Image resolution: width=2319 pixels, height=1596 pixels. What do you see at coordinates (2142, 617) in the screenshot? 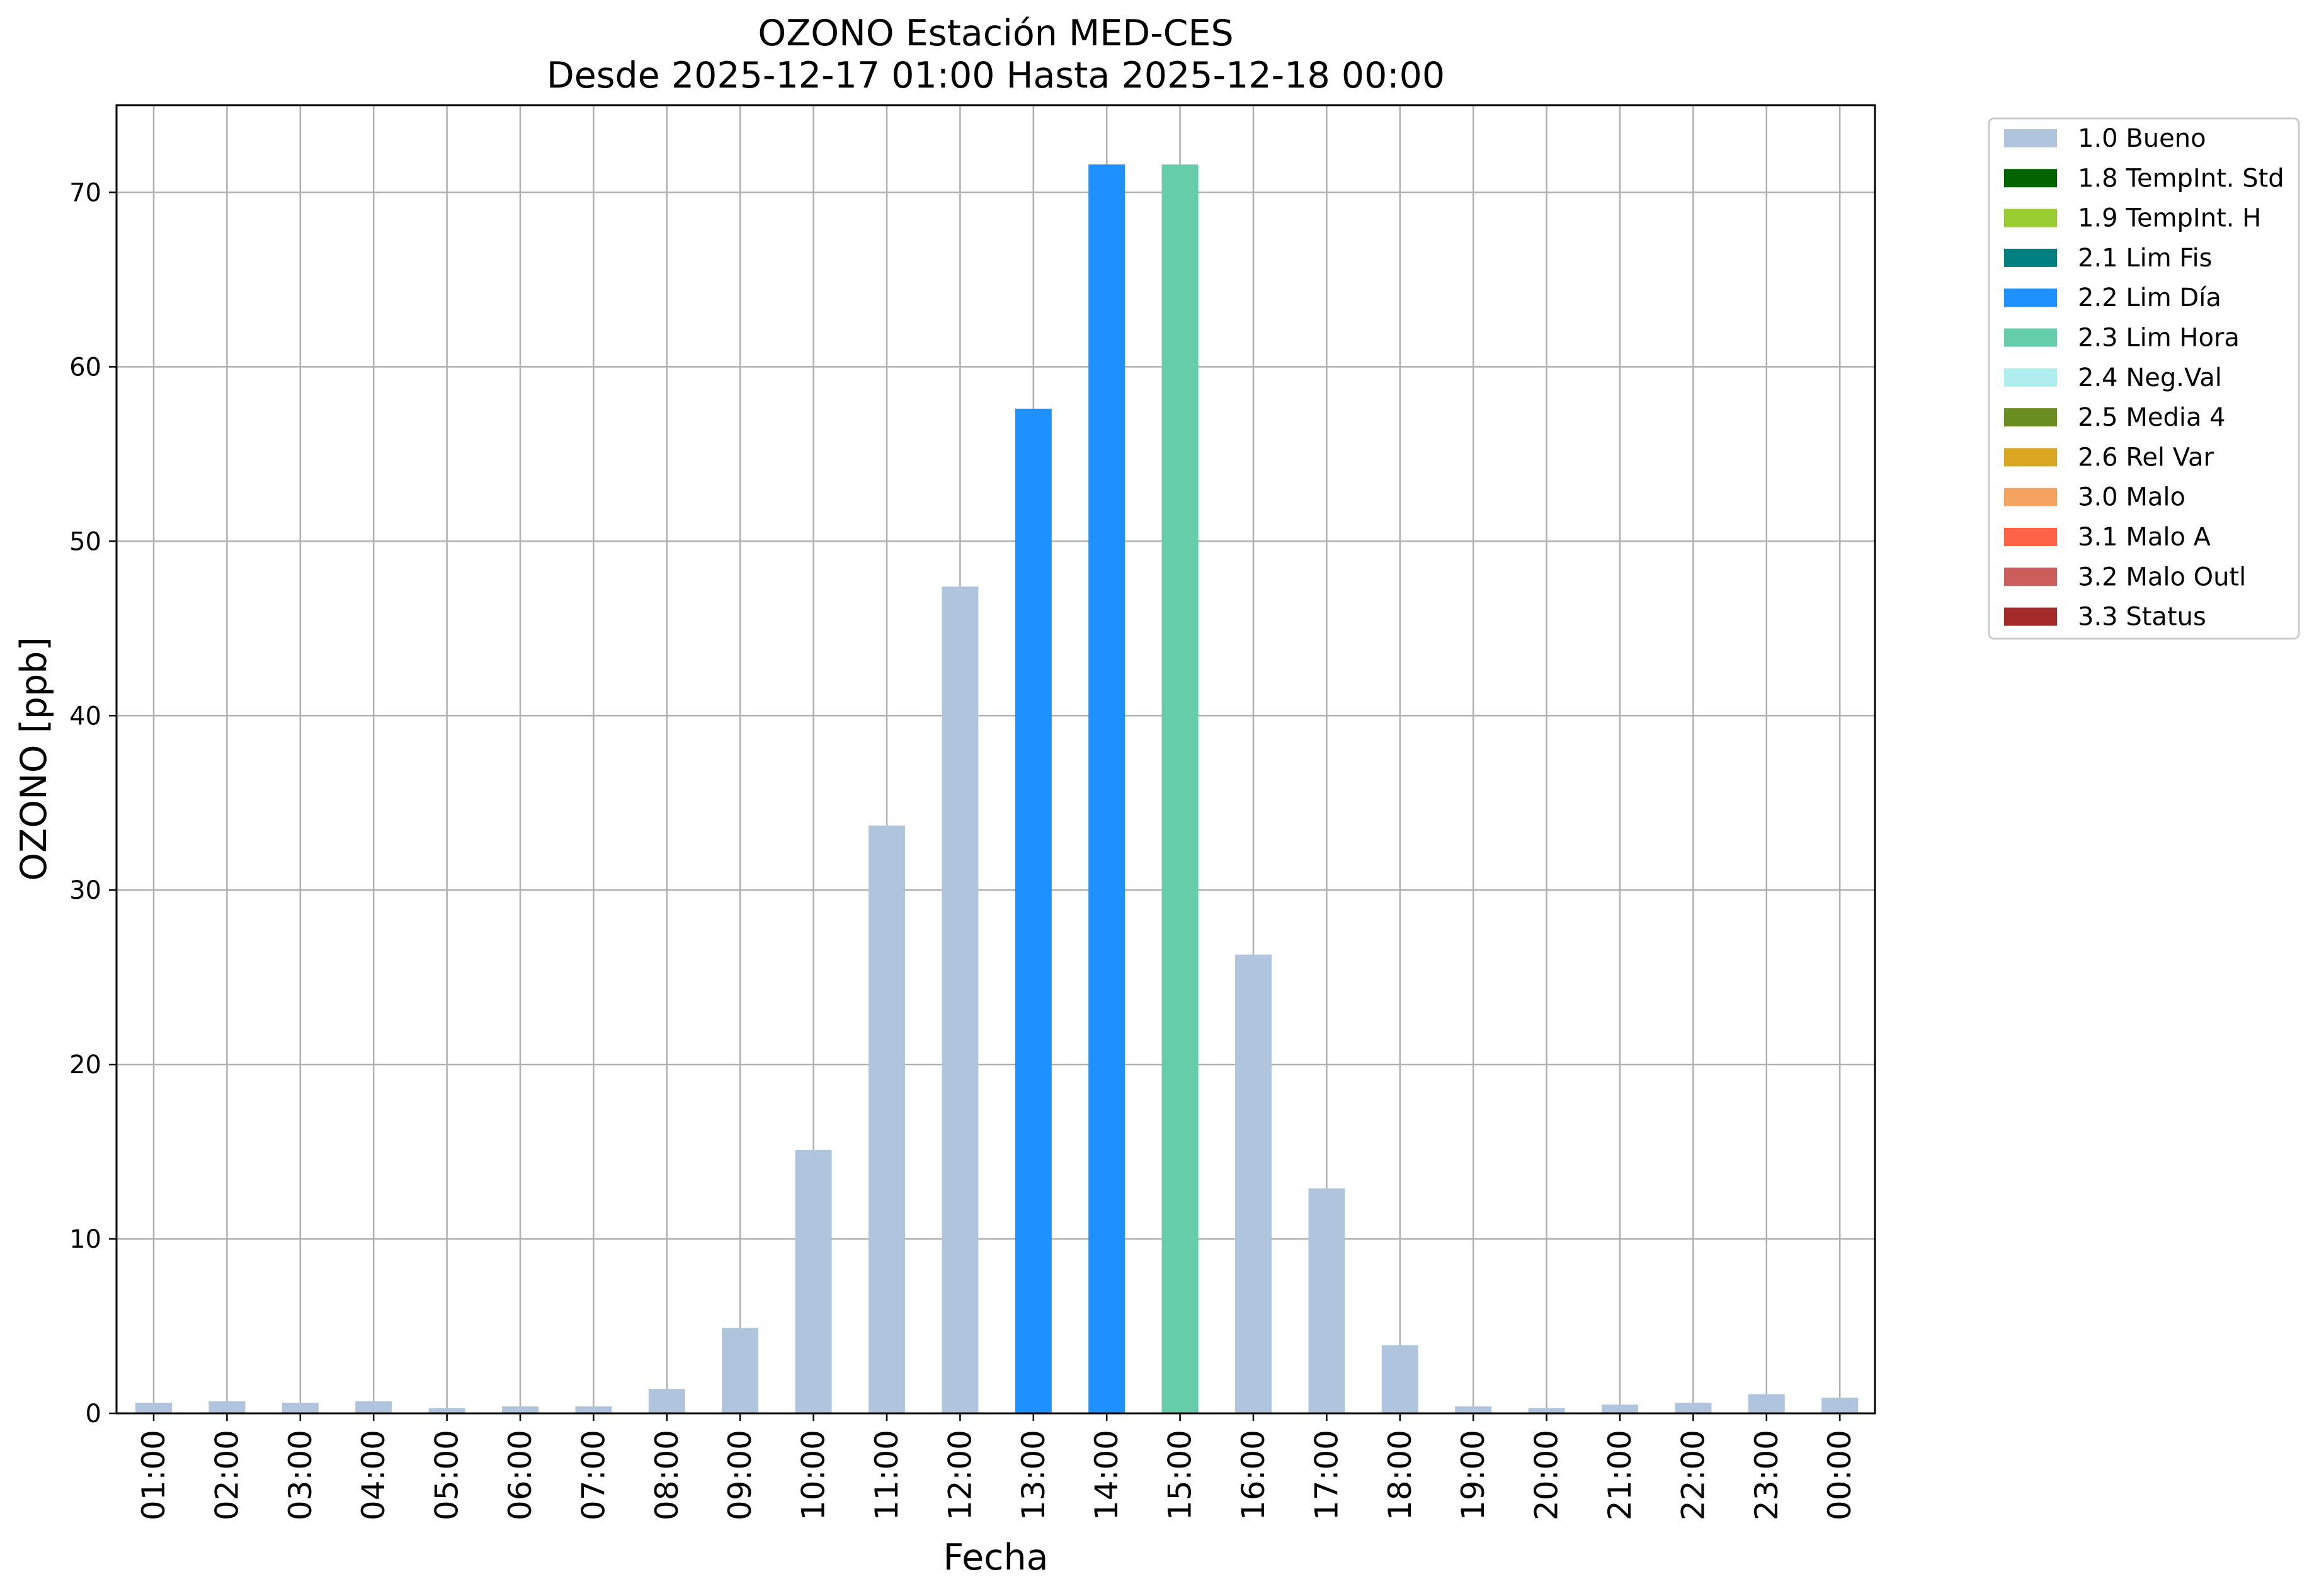
I see `legend-label: 3.3 Status` at bounding box center [2142, 617].